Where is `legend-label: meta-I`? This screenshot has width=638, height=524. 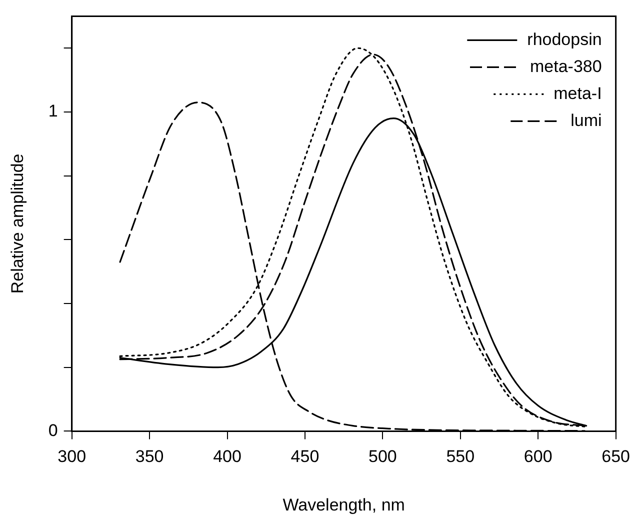 legend-label: meta-I is located at coordinates (578, 93).